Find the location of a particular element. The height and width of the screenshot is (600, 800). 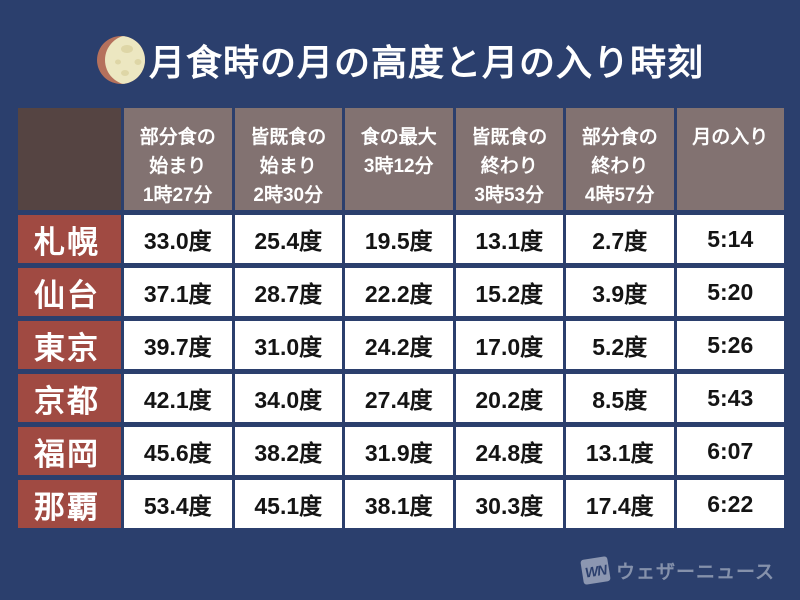

table-cell: 15.2度 is located at coordinates (509, 292).